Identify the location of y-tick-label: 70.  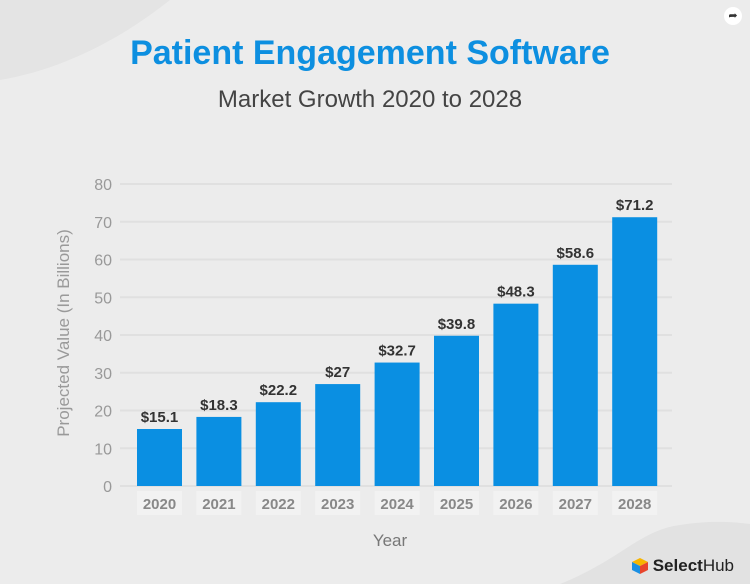
(103, 223).